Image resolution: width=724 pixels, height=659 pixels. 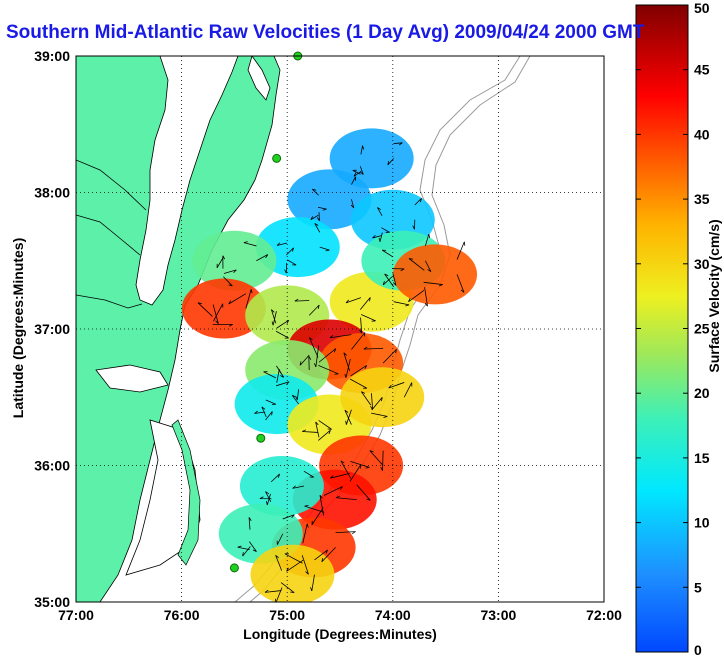 What do you see at coordinates (111, 185) in the screenshot?
I see `river-potomac` at bounding box center [111, 185].